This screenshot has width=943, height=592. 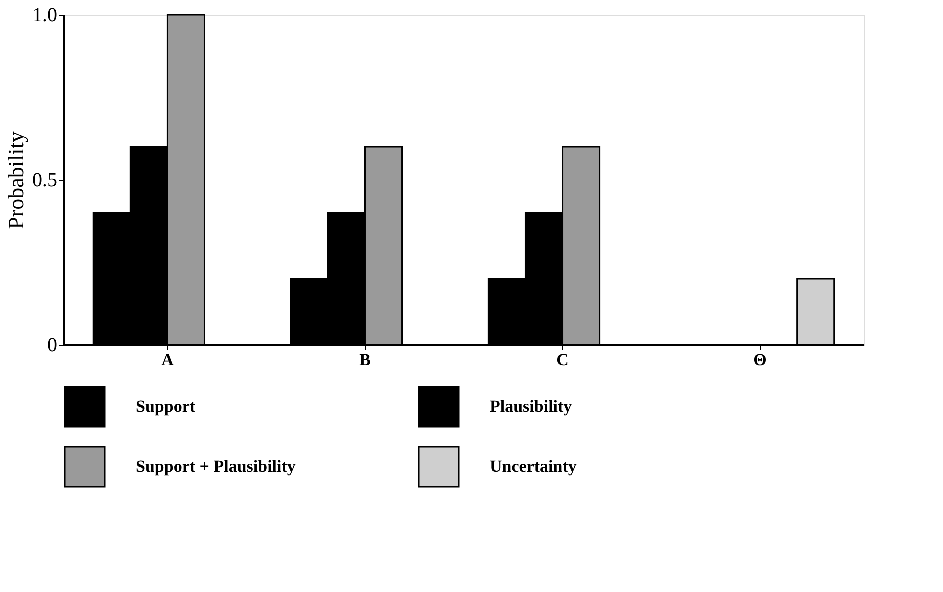 What do you see at coordinates (365, 360) in the screenshot?
I see `x-tick-label: B` at bounding box center [365, 360].